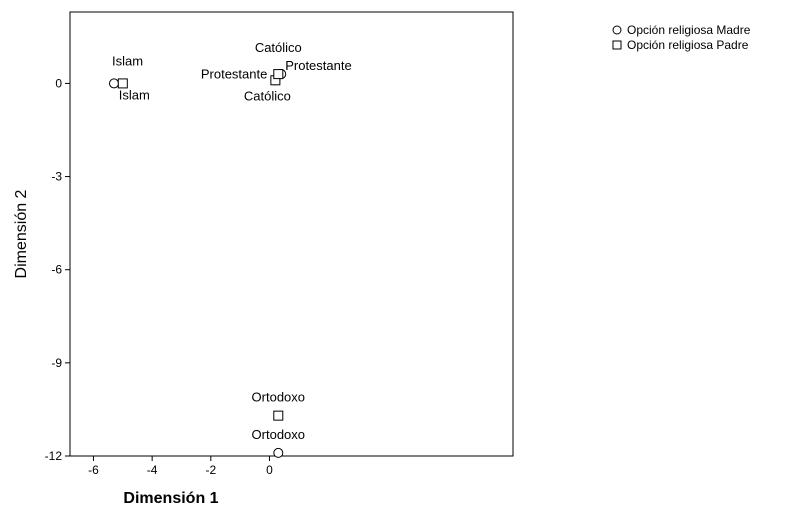 The image size is (790, 512). Describe the element at coordinates (210, 470) in the screenshot. I see `x-tick-label: -2` at that location.